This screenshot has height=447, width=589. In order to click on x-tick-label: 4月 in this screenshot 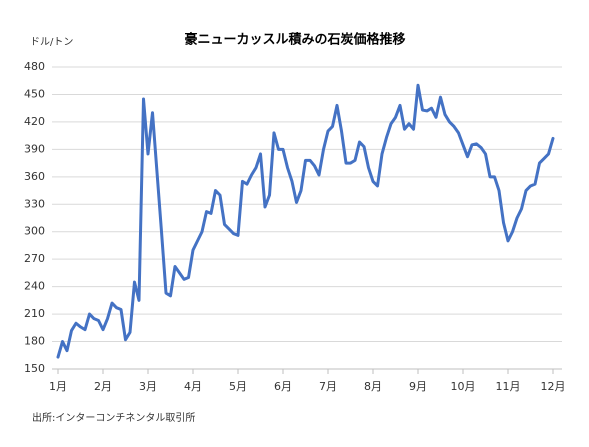, I will do `click(193, 386)`.